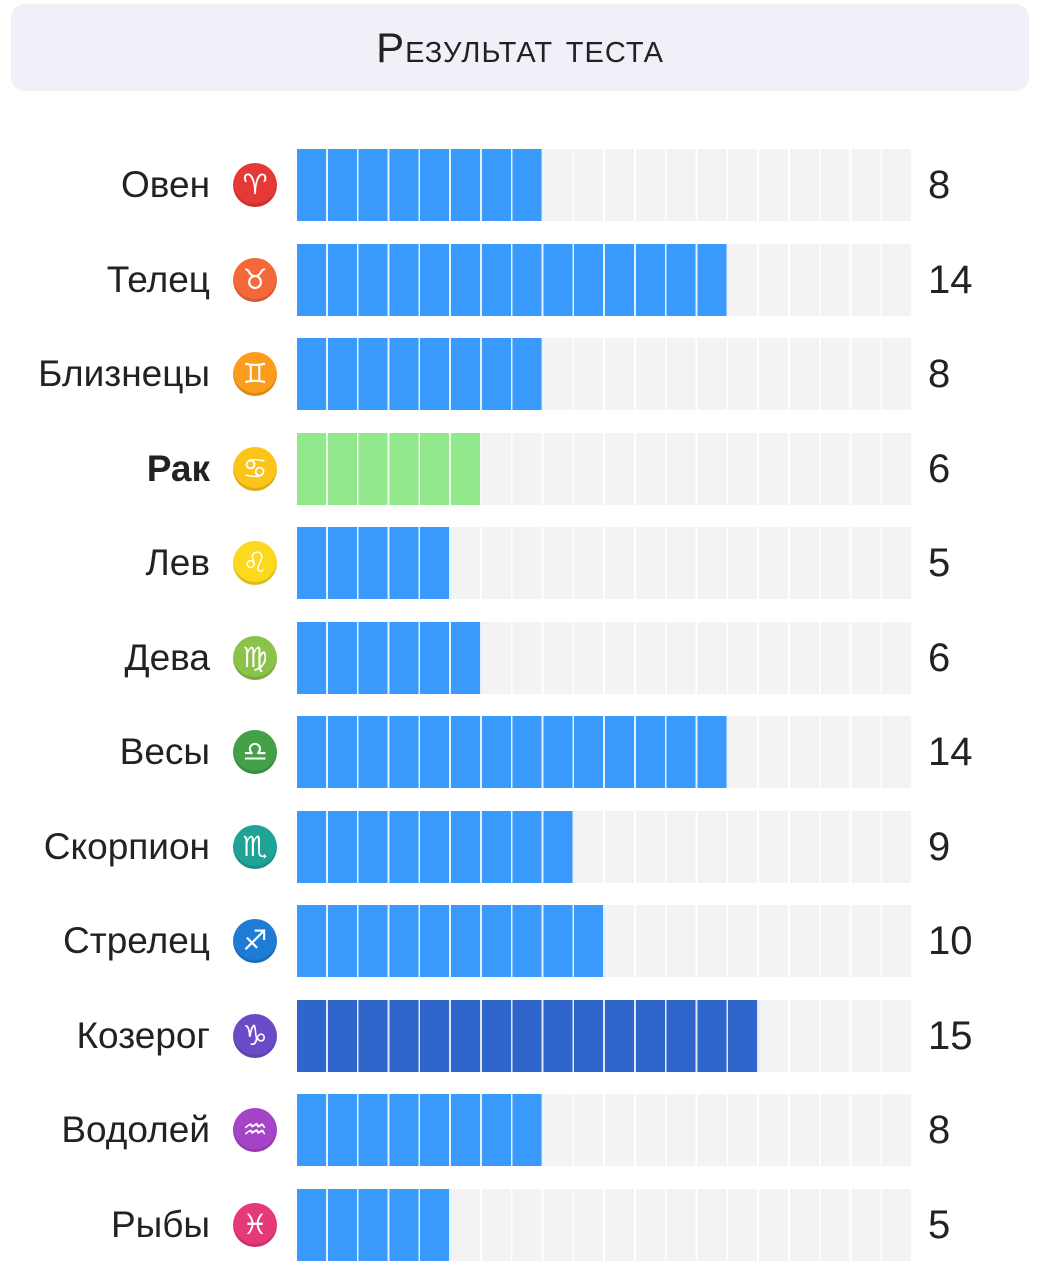 The width and height of the screenshot is (1040, 1280). I want to click on chart-row: Близнецы ♊ 8, so click(520, 374).